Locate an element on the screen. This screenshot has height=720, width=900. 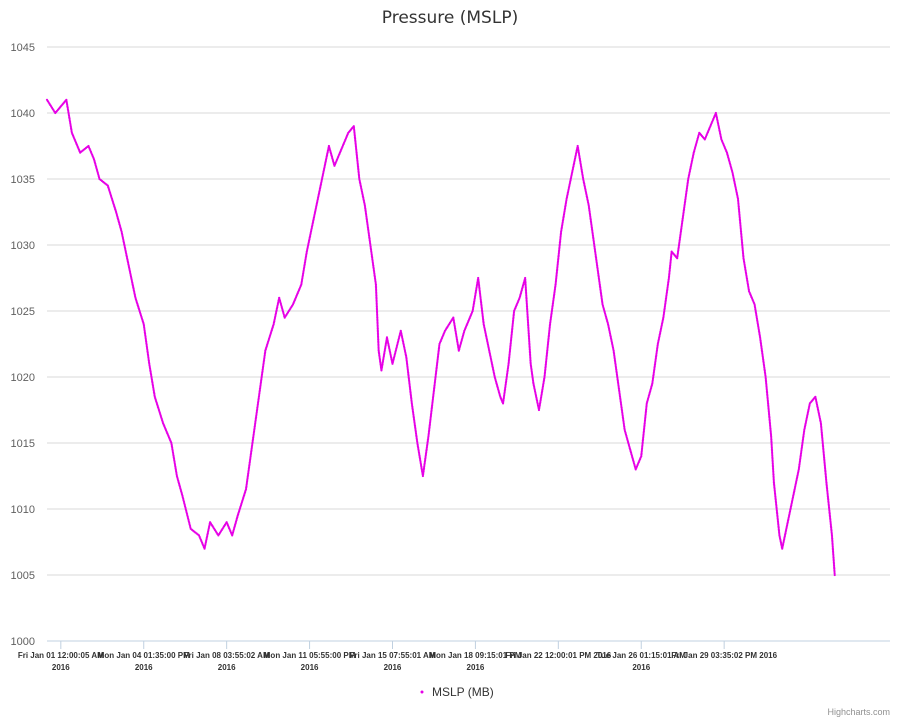
y-tick-label: 1015 is located at coordinates (23, 444).